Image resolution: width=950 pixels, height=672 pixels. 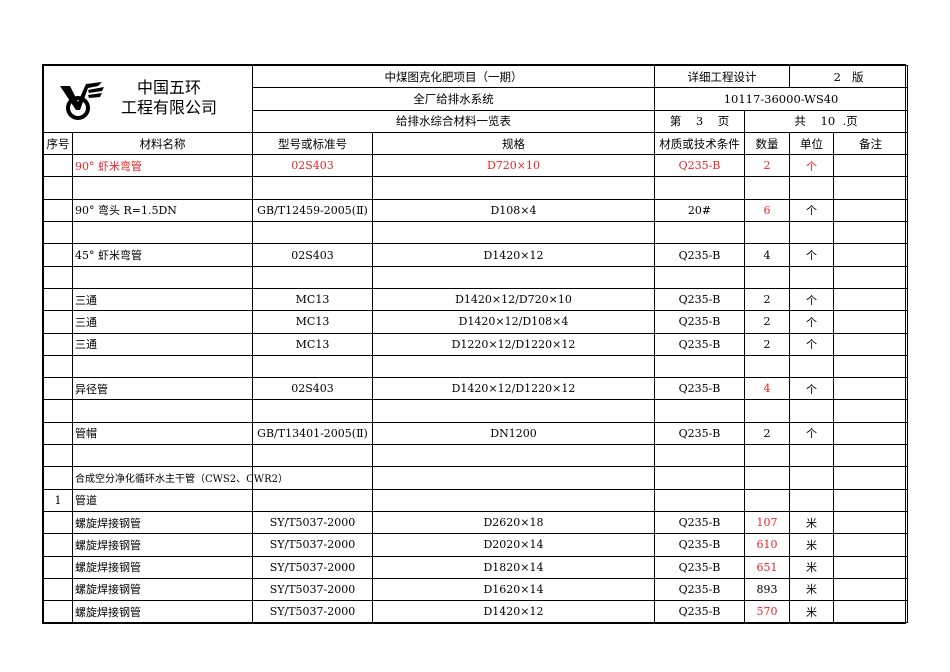 I want to click on material-name-cell: 异径管, so click(x=162, y=389).